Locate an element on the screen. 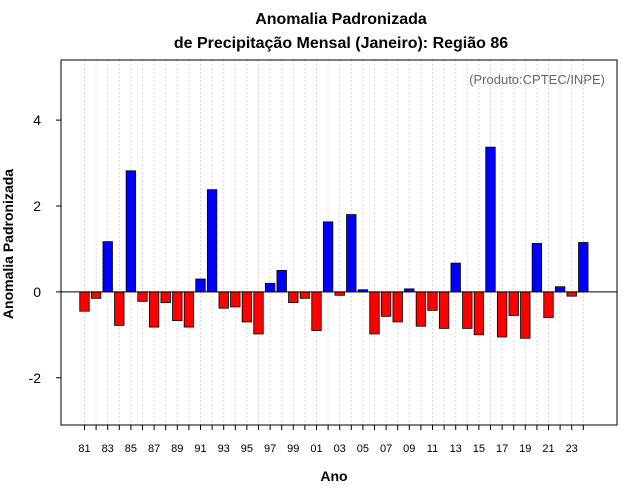  x-tick-label: 99 is located at coordinates (293, 449).